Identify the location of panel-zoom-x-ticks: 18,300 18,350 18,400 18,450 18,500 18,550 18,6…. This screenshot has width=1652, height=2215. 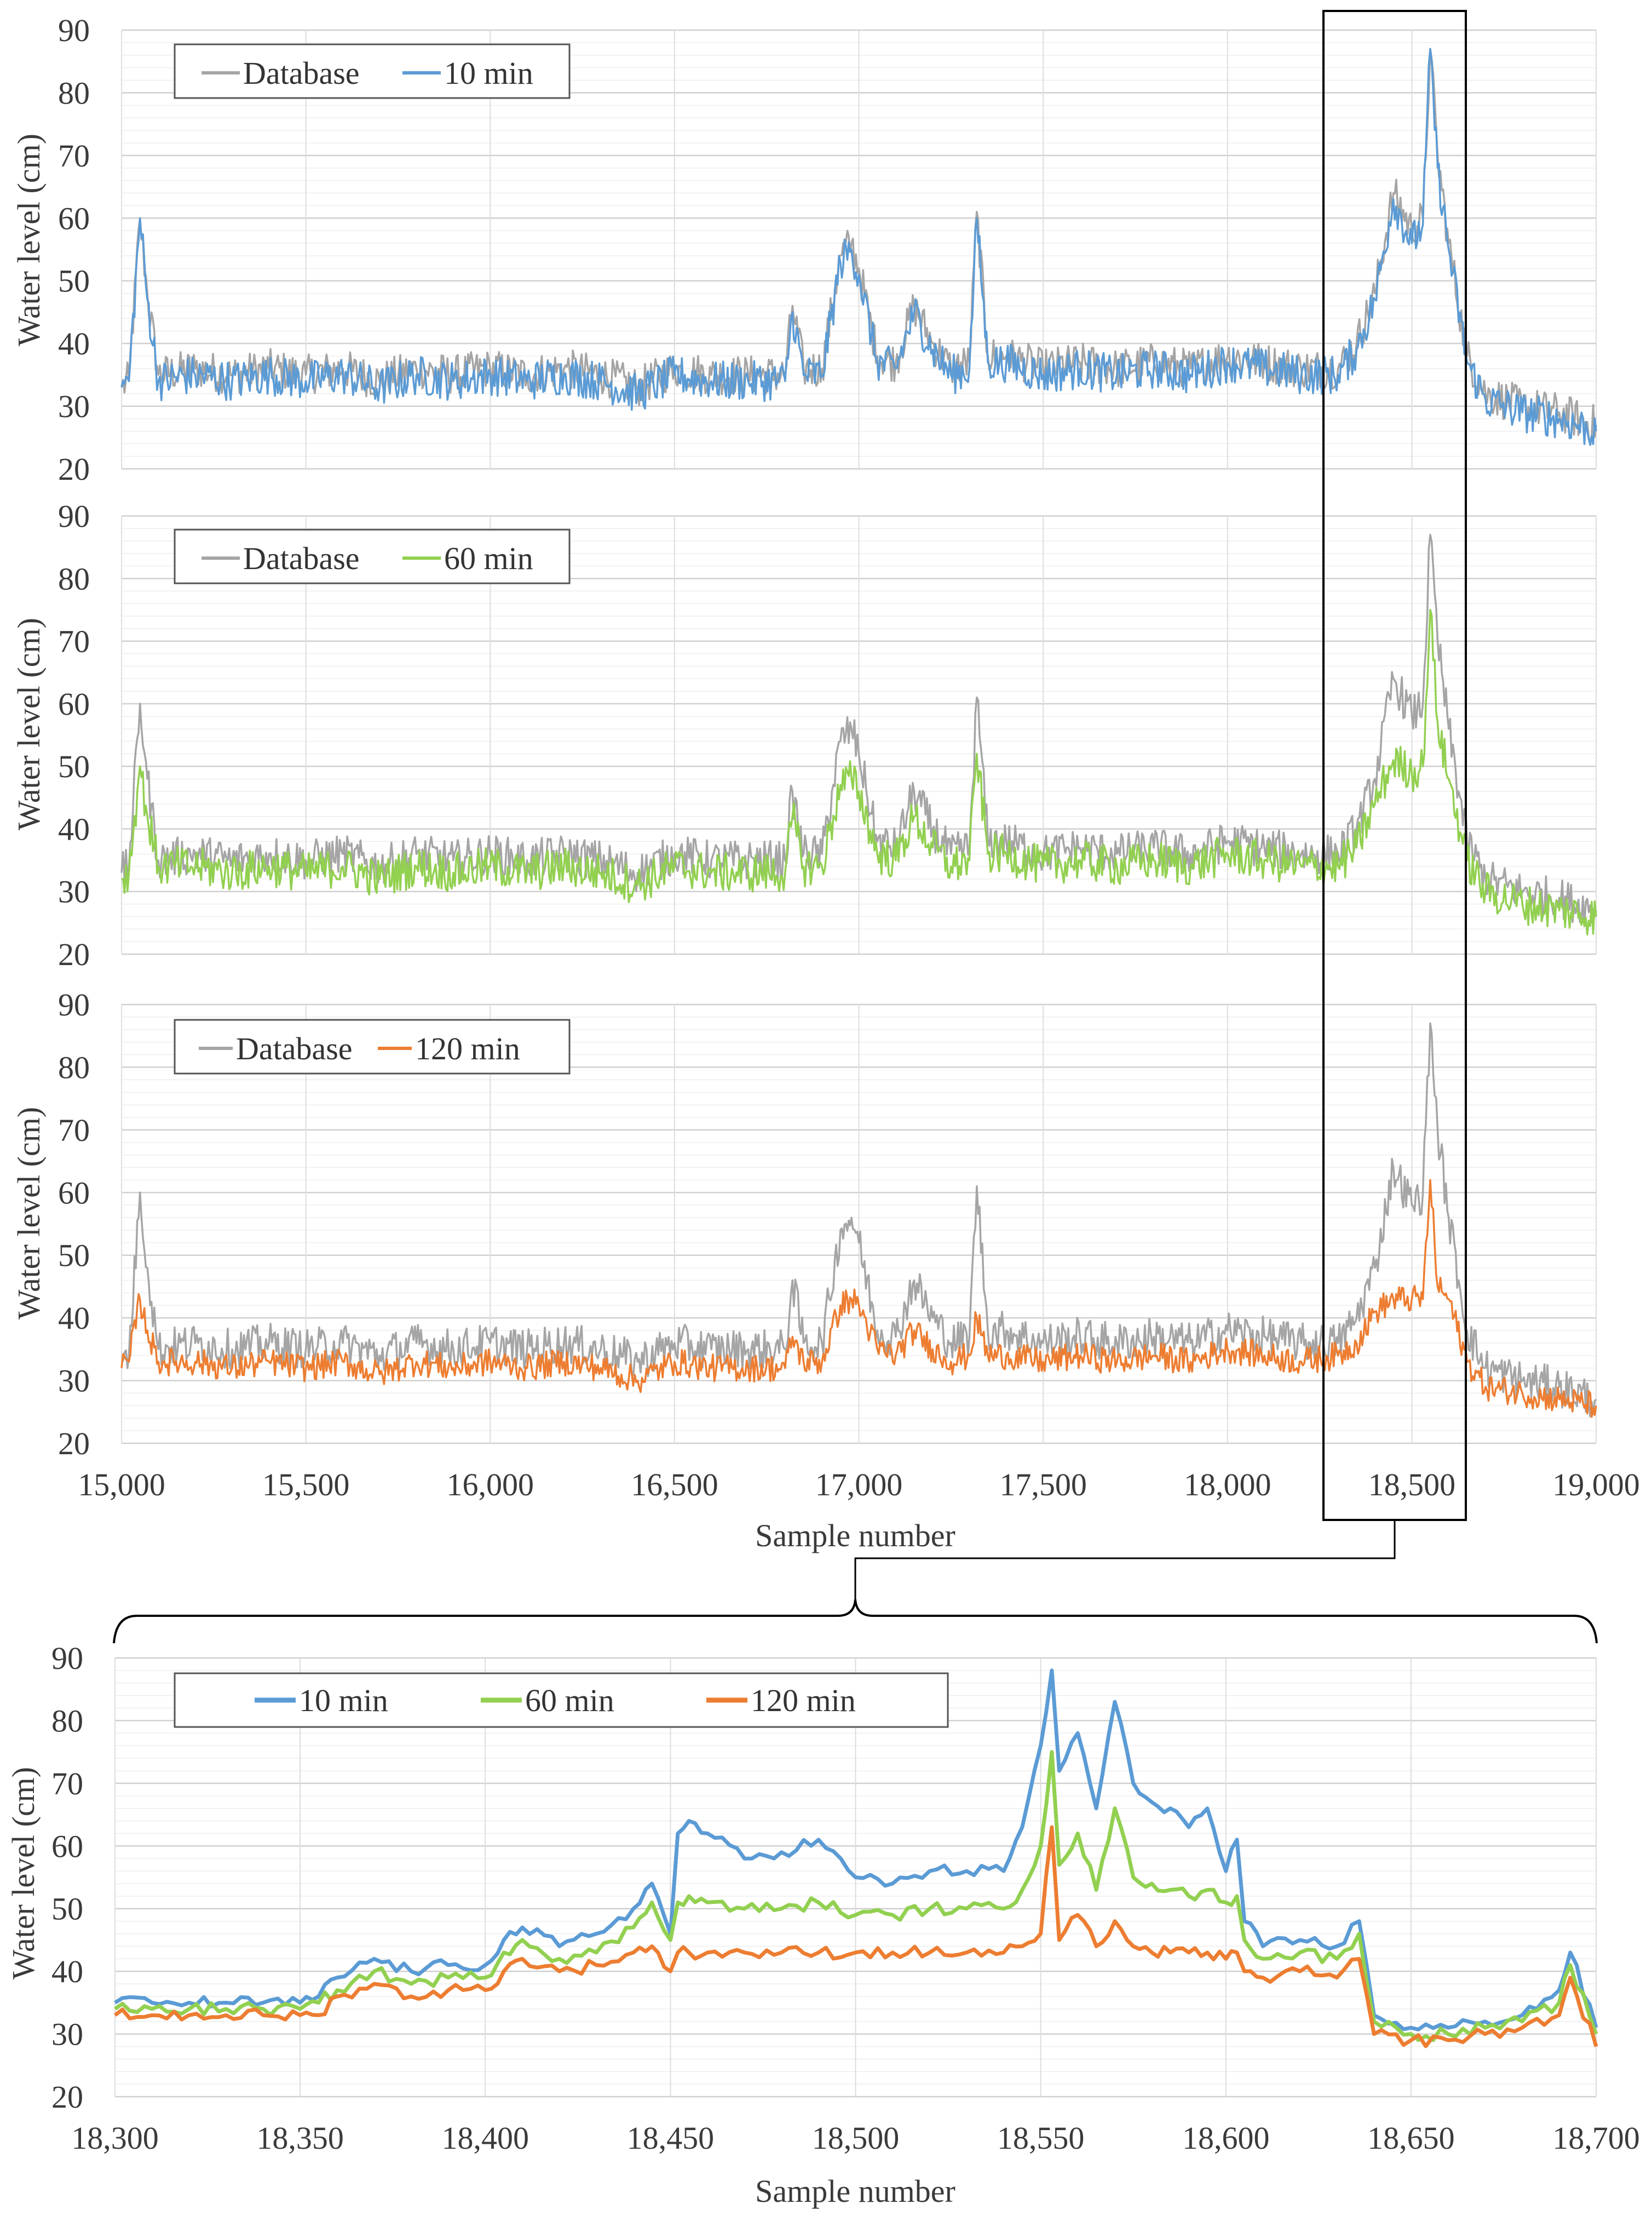
(855, 2138).